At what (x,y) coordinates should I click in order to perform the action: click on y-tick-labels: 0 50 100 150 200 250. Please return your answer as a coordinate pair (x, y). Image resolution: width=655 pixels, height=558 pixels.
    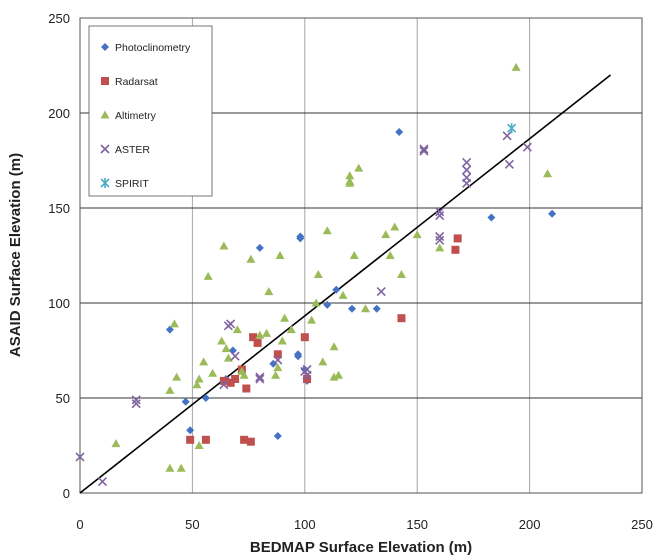
    Looking at the image, I should click on (59, 256).